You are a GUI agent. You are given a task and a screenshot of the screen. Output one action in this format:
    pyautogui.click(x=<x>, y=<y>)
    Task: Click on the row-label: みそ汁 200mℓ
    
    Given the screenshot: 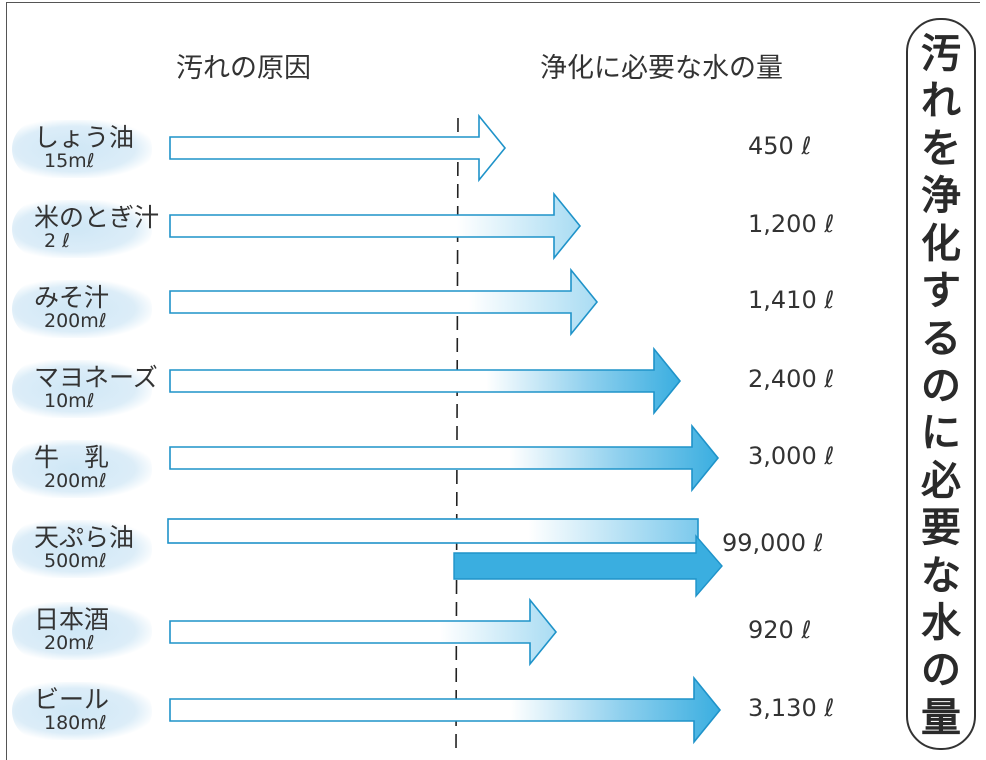 What is the action you would take?
    pyautogui.click(x=83, y=311)
    